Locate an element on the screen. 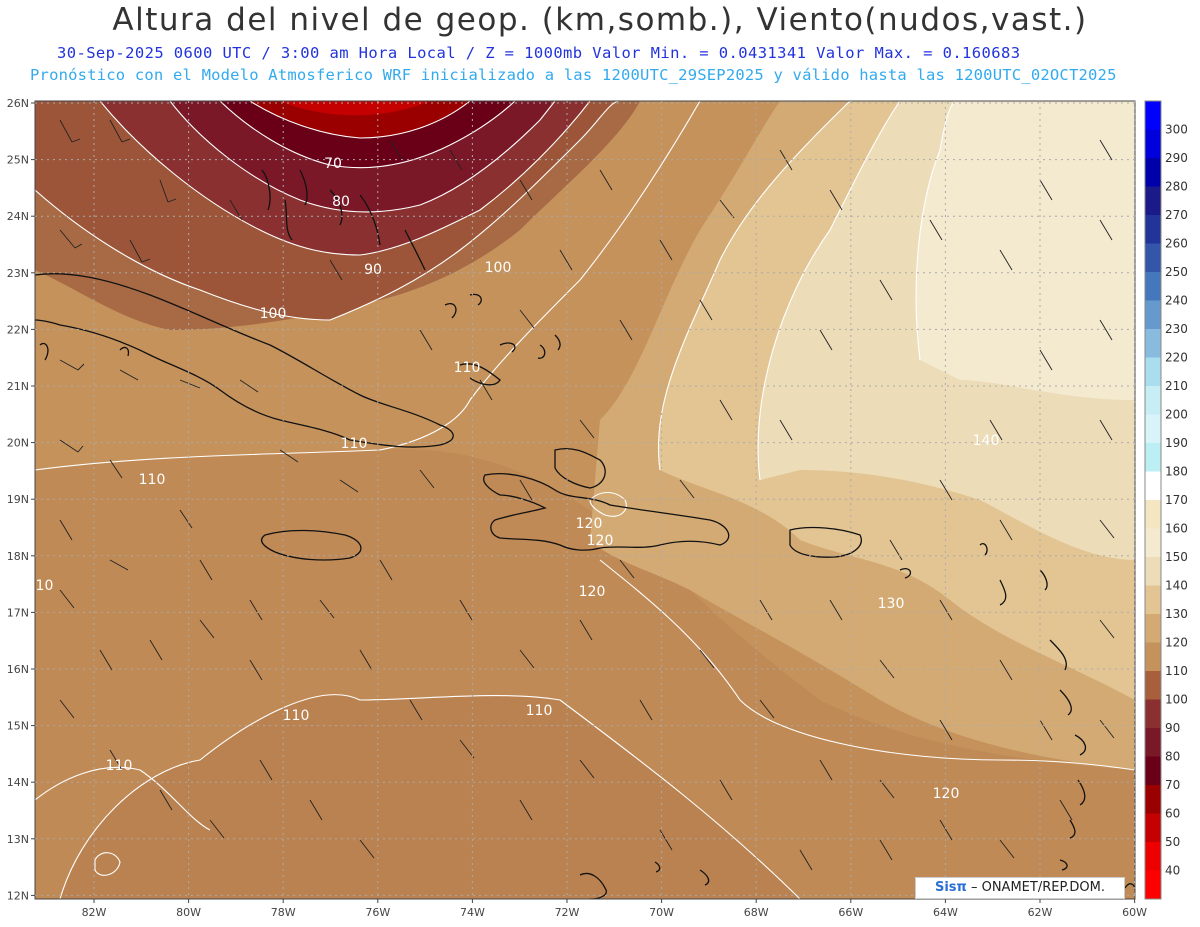 Image resolution: width=1200 pixels, height=927 pixels. contour-label: 80 is located at coordinates (341, 202).